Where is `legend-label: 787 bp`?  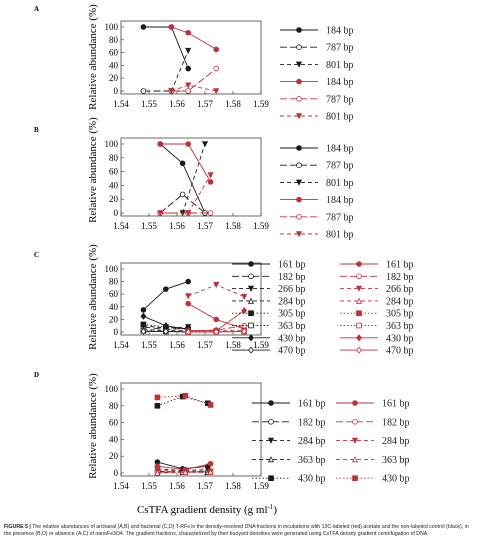 legend-label: 787 bp is located at coordinates (340, 217).